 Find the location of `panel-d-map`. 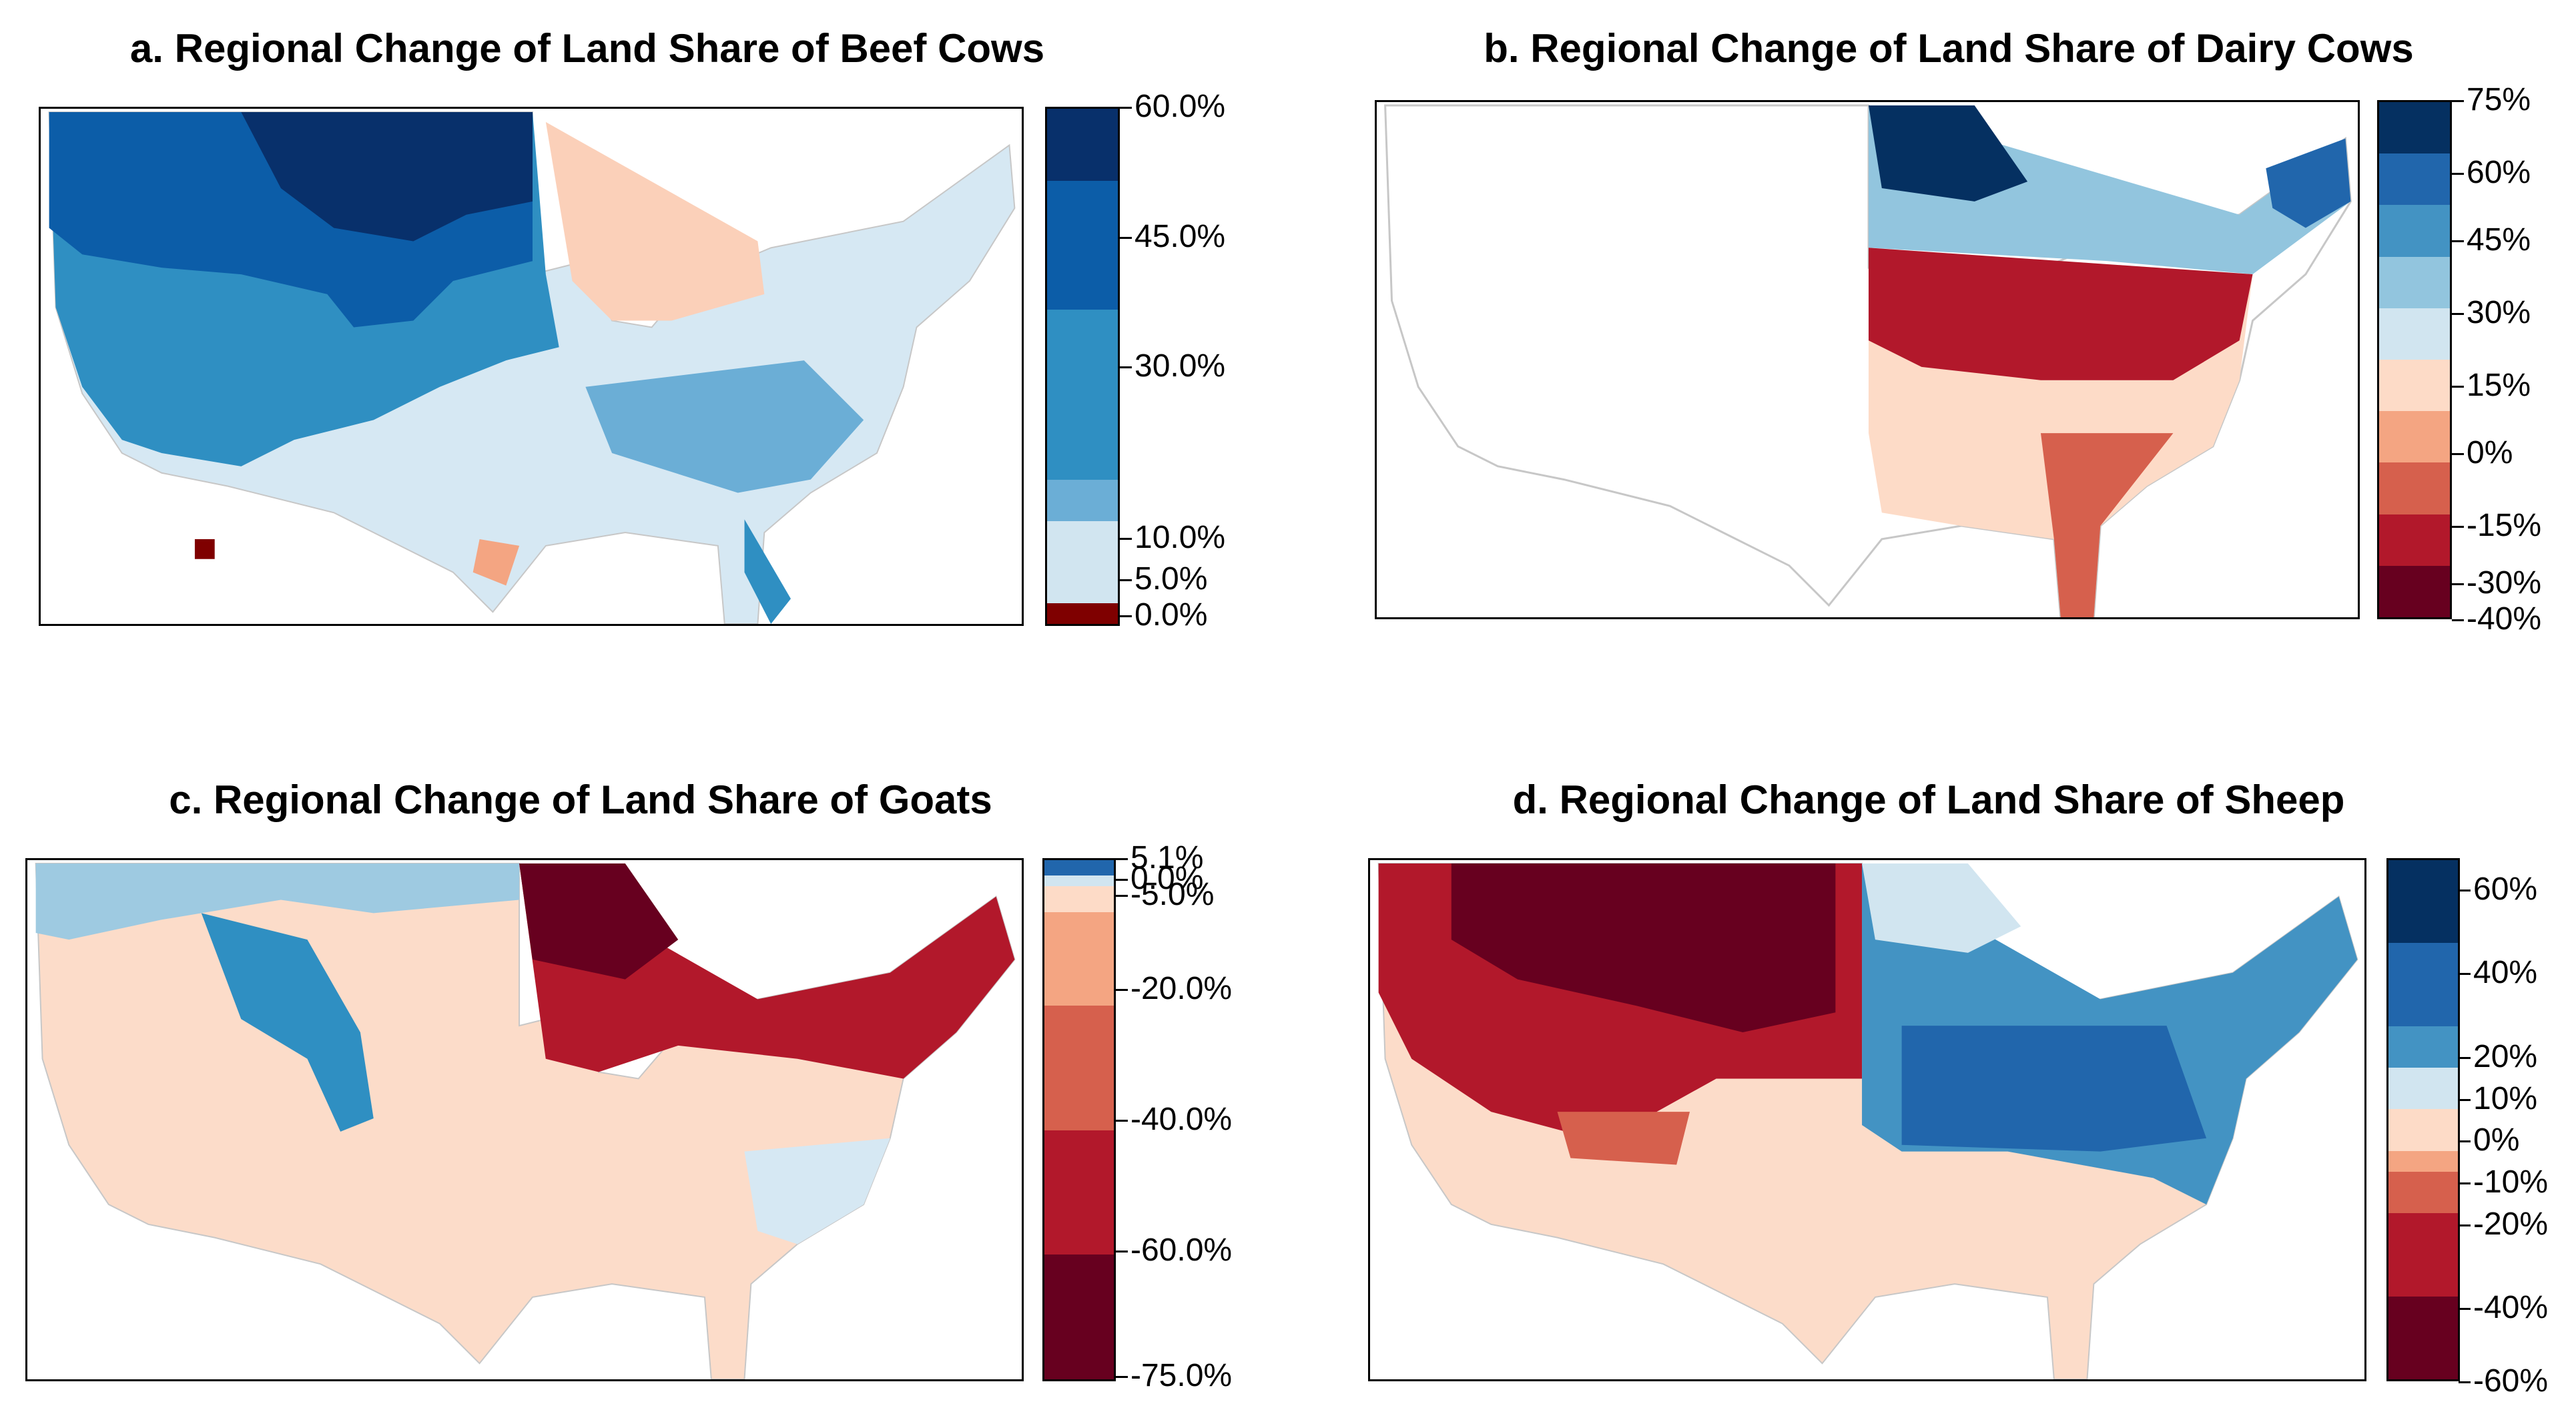

panel-d-map is located at coordinates (1867, 1119).